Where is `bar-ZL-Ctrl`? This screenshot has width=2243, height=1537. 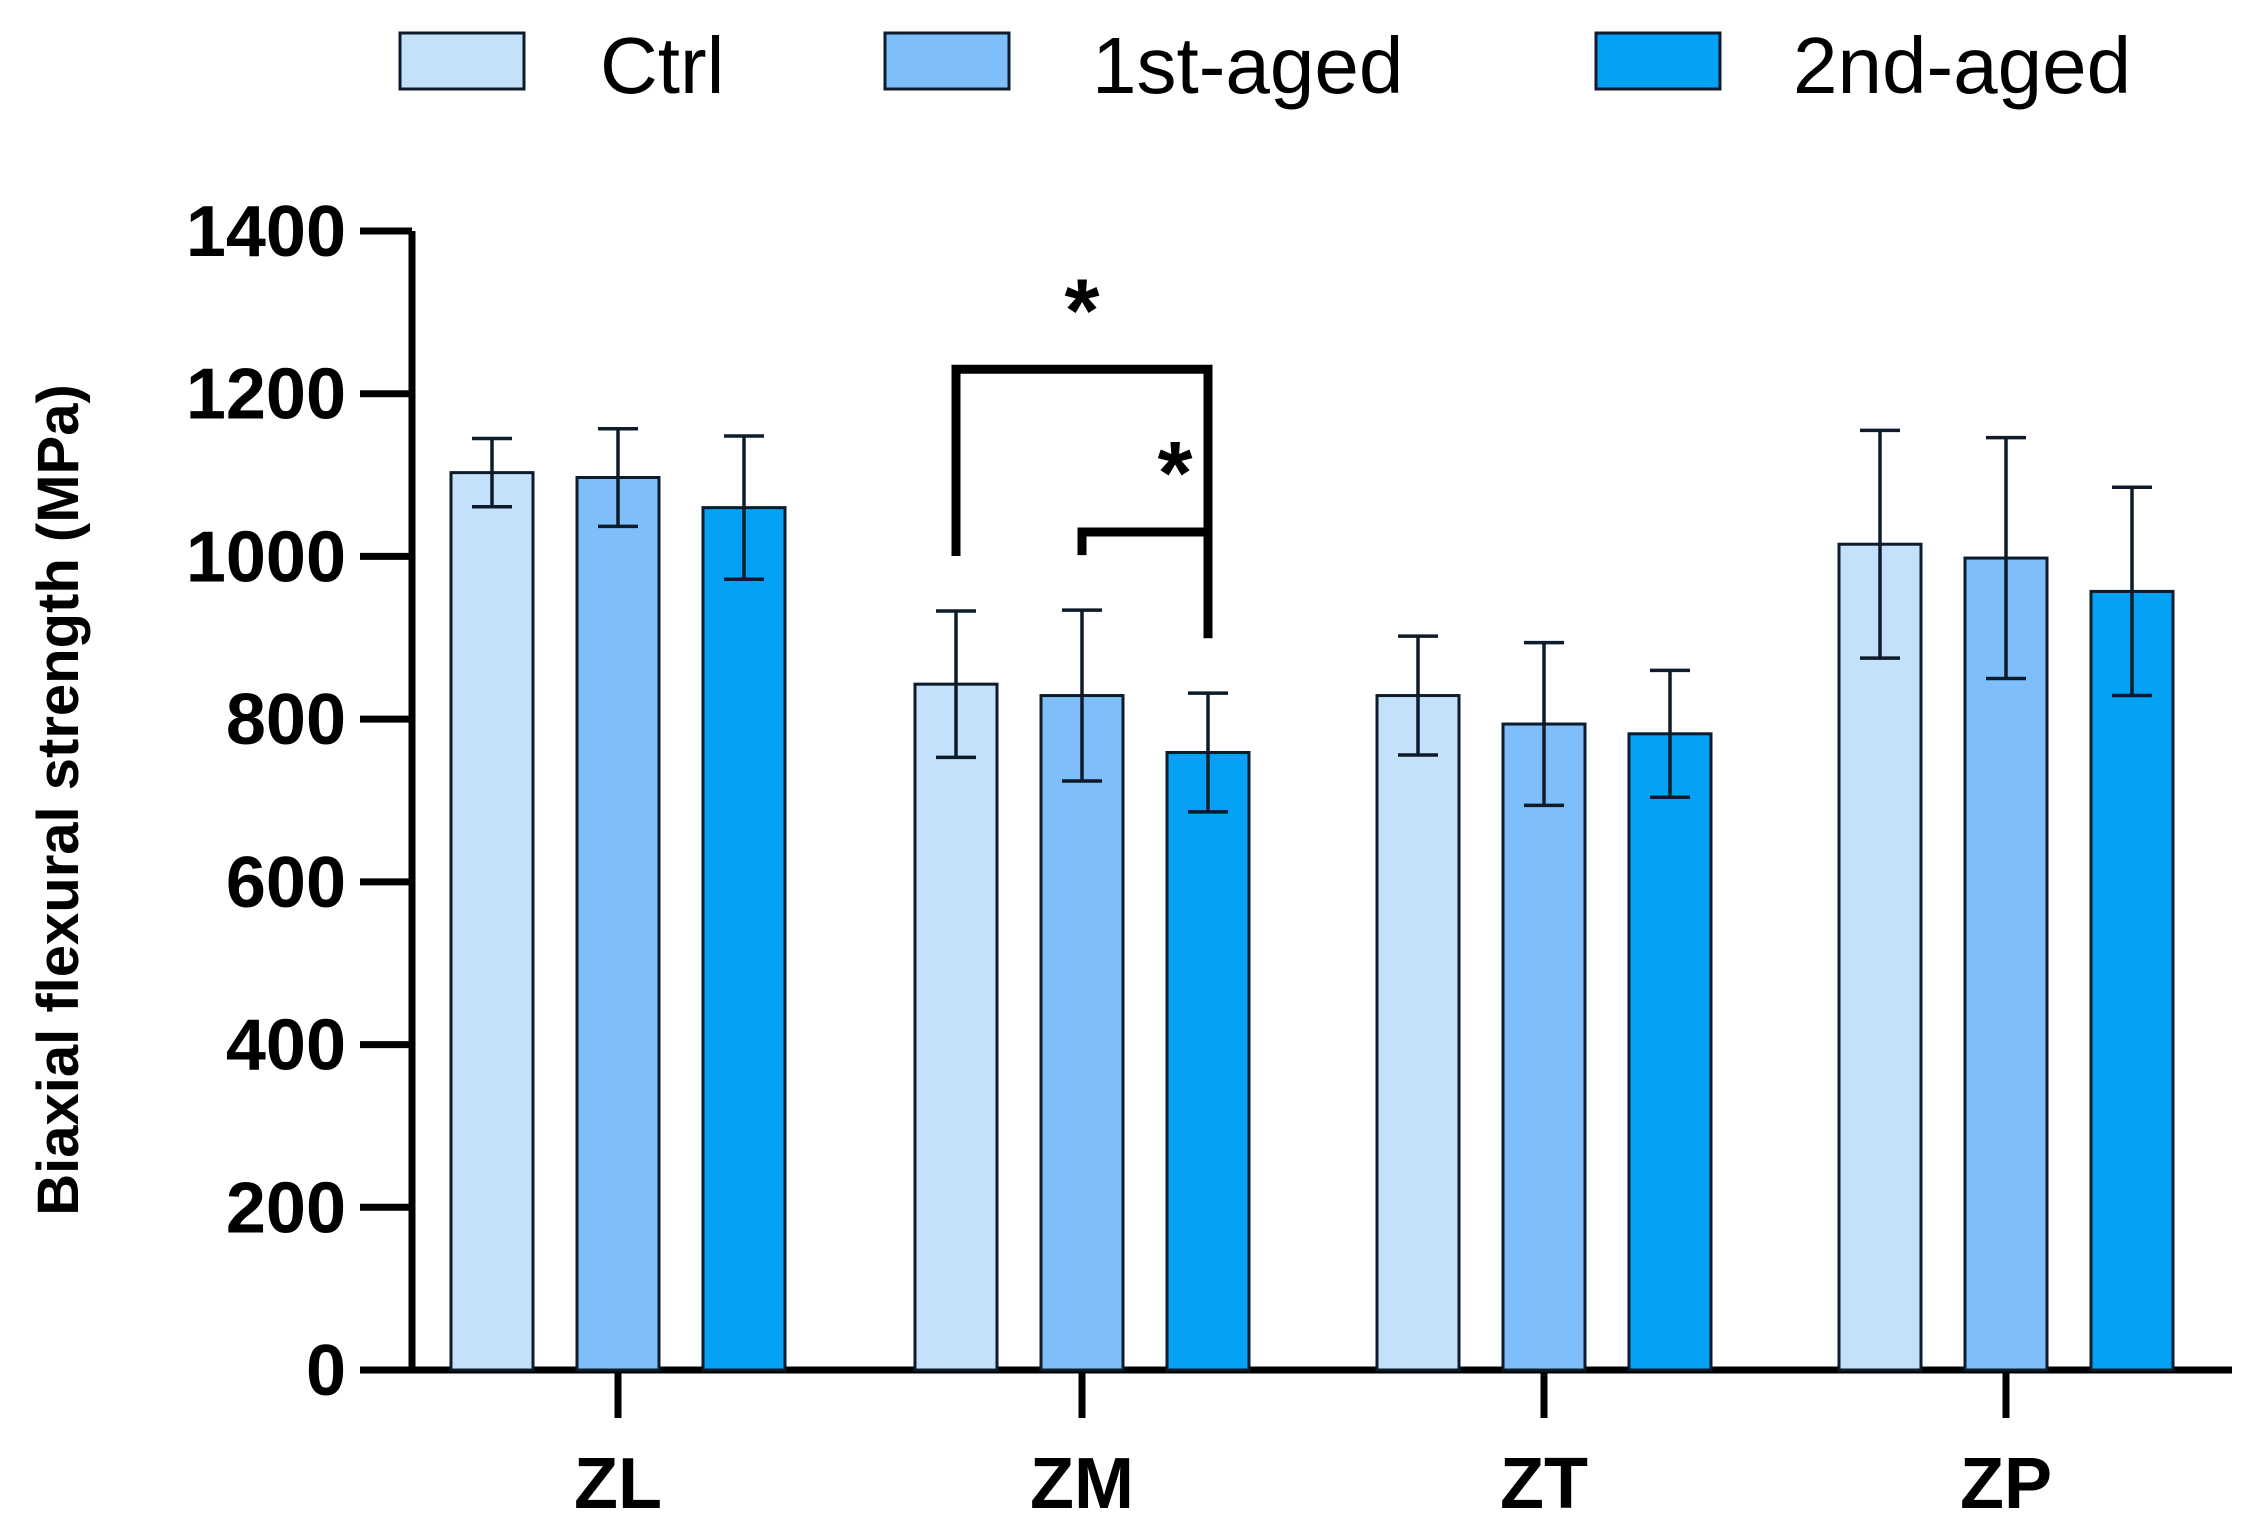 bar-ZL-Ctrl is located at coordinates (492, 921).